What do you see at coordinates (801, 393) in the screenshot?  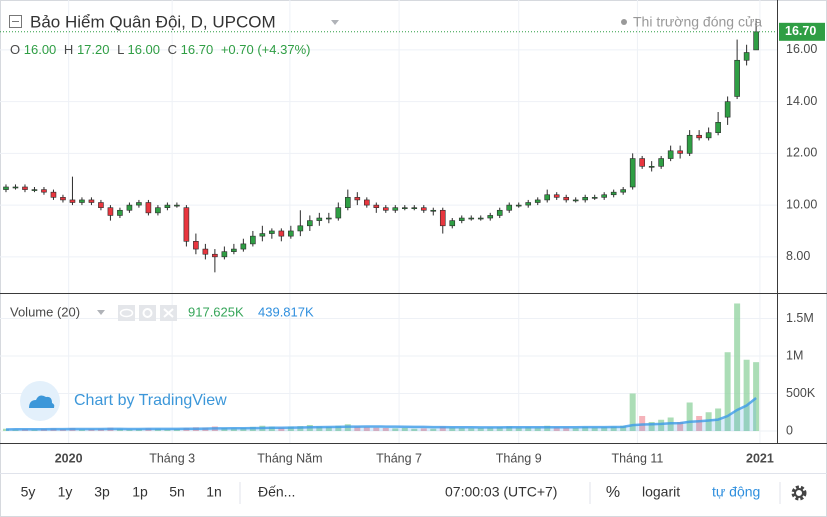 I see `y-tick-label: 500K` at bounding box center [801, 393].